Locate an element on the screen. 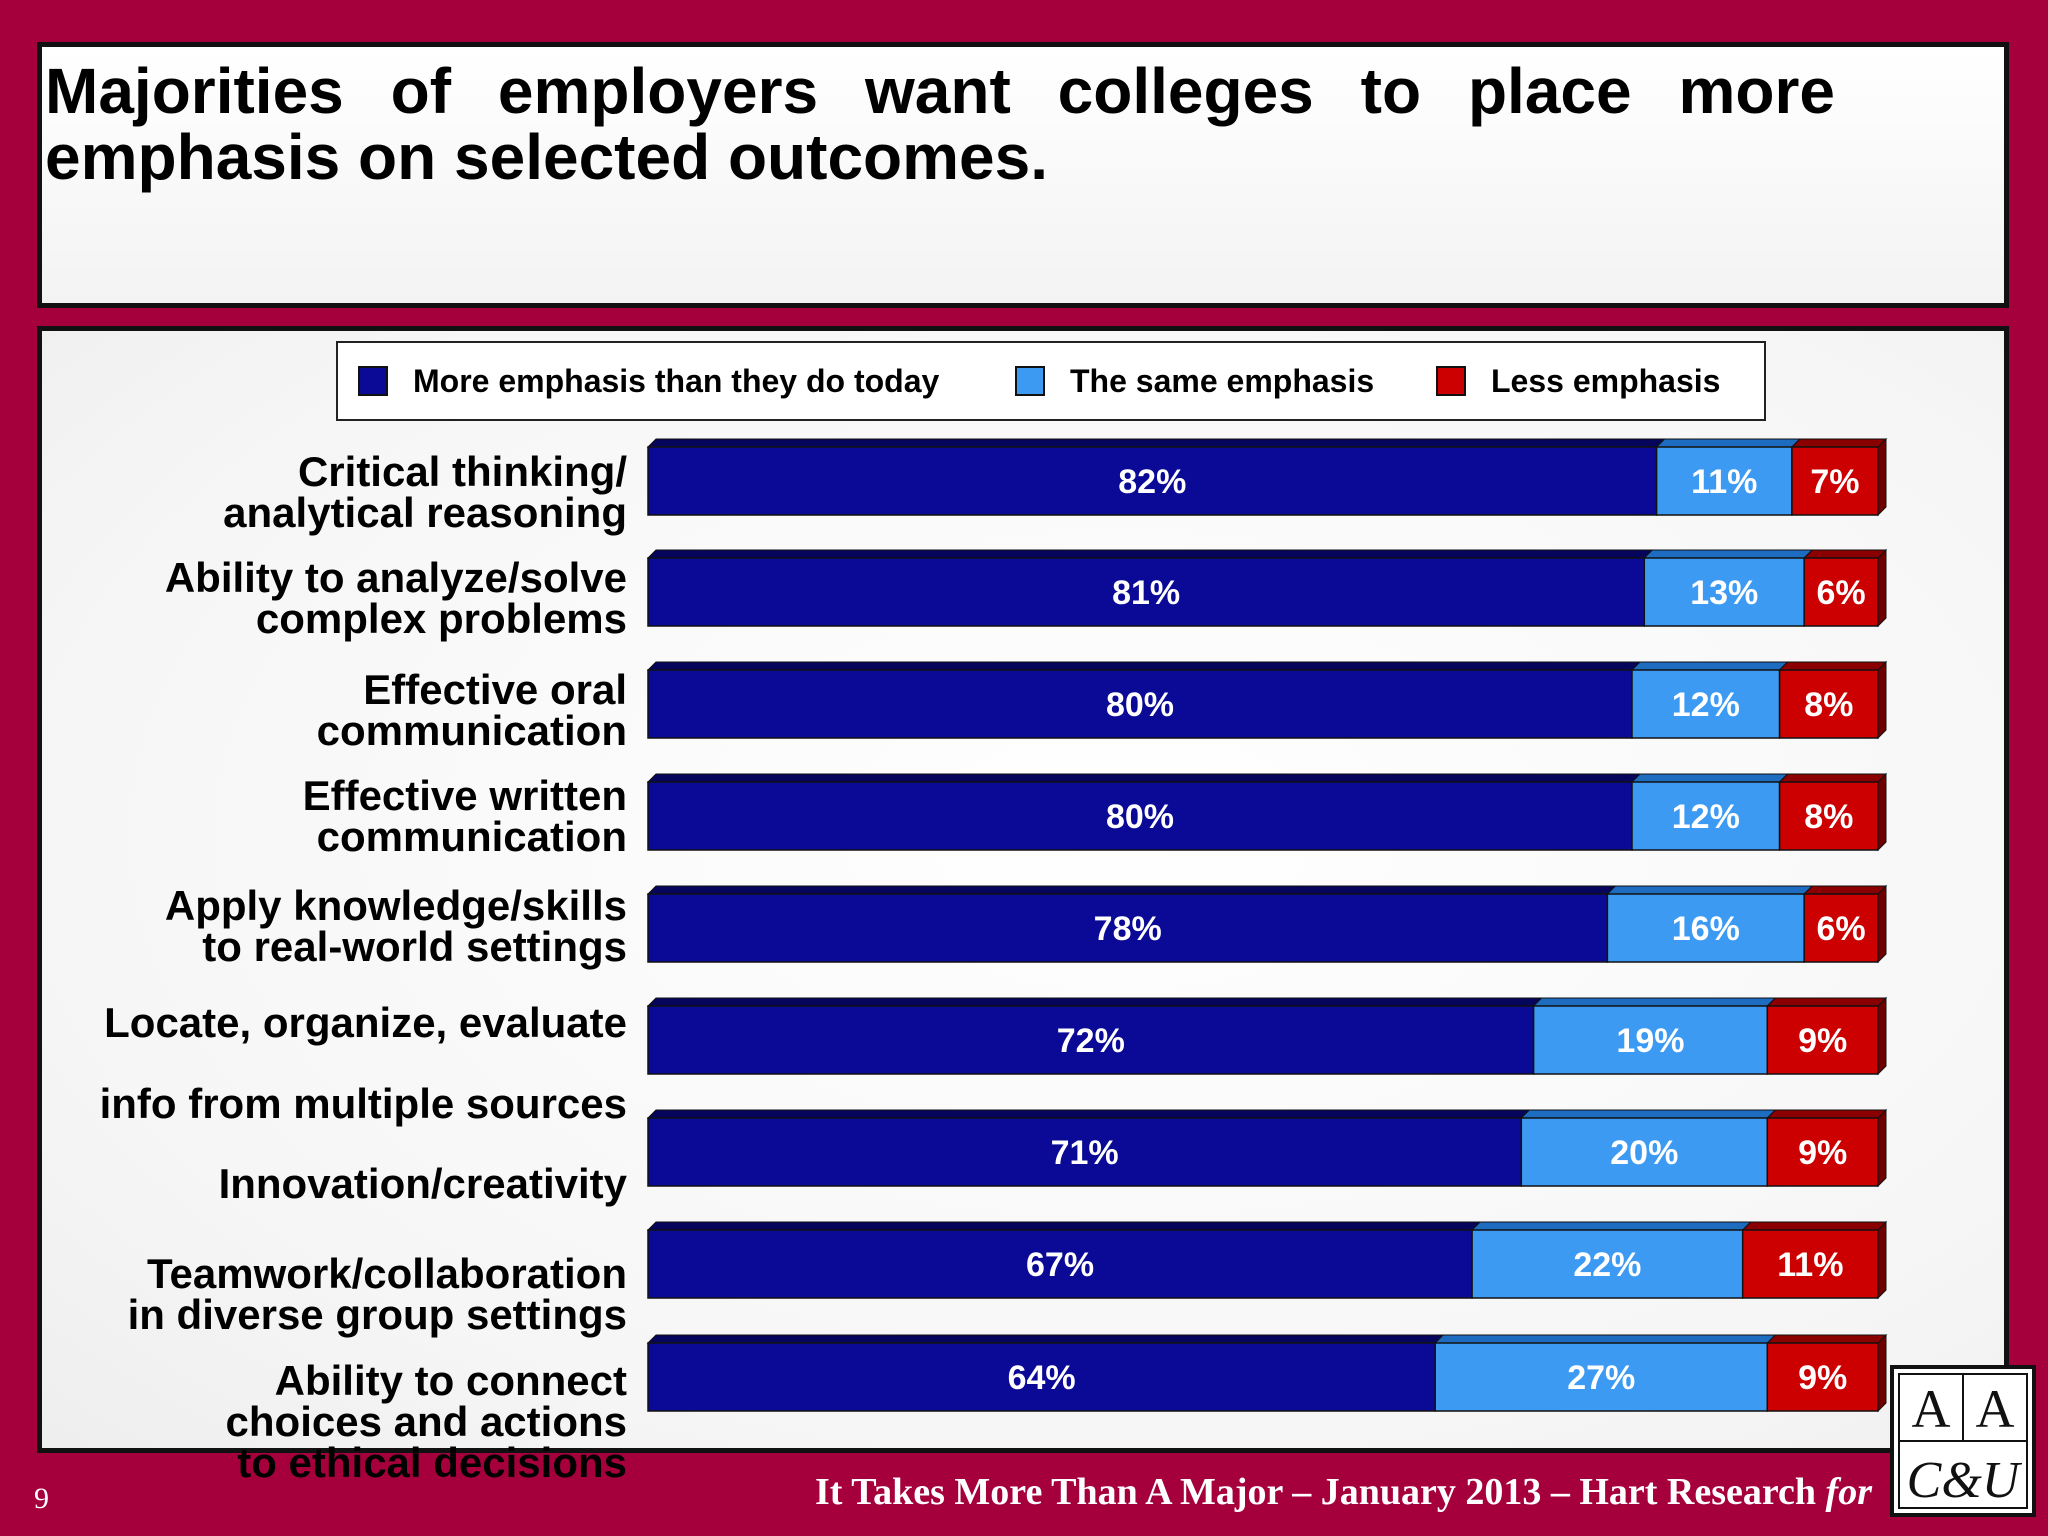 This screenshot has height=1536, width=2048. bar-value-label: 72% is located at coordinates (1091, 1041).